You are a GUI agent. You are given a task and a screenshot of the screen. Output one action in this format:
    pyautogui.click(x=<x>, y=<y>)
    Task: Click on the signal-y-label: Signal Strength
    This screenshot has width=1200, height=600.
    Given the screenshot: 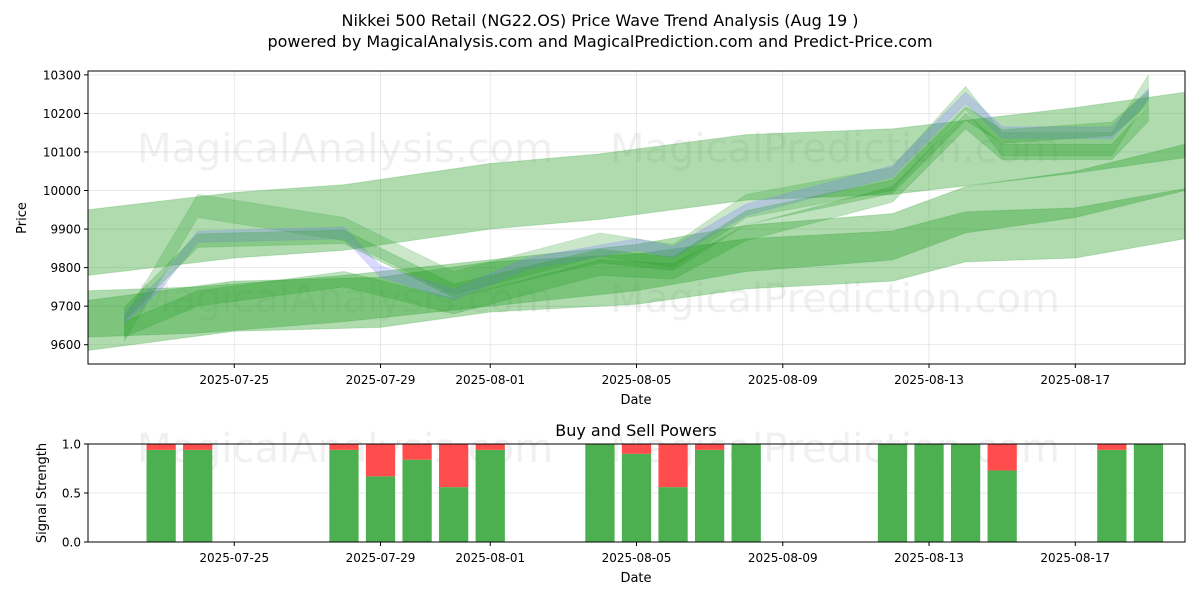 What is the action you would take?
    pyautogui.click(x=42, y=493)
    